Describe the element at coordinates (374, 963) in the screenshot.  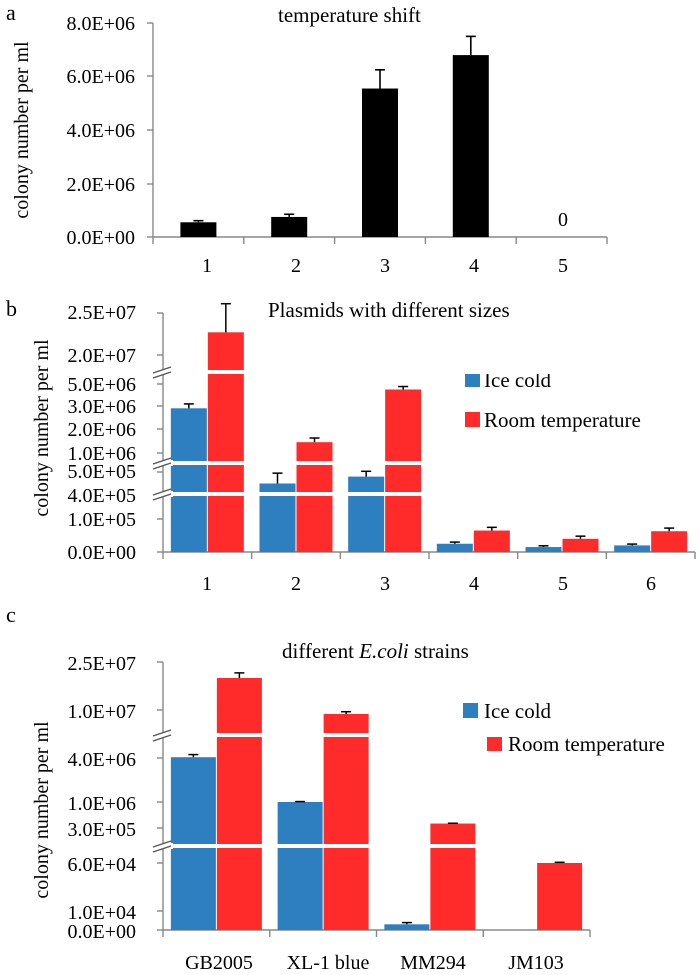
I see `chart-c-xticks: GB2005 XL-1 blue MM294 JM103` at that location.